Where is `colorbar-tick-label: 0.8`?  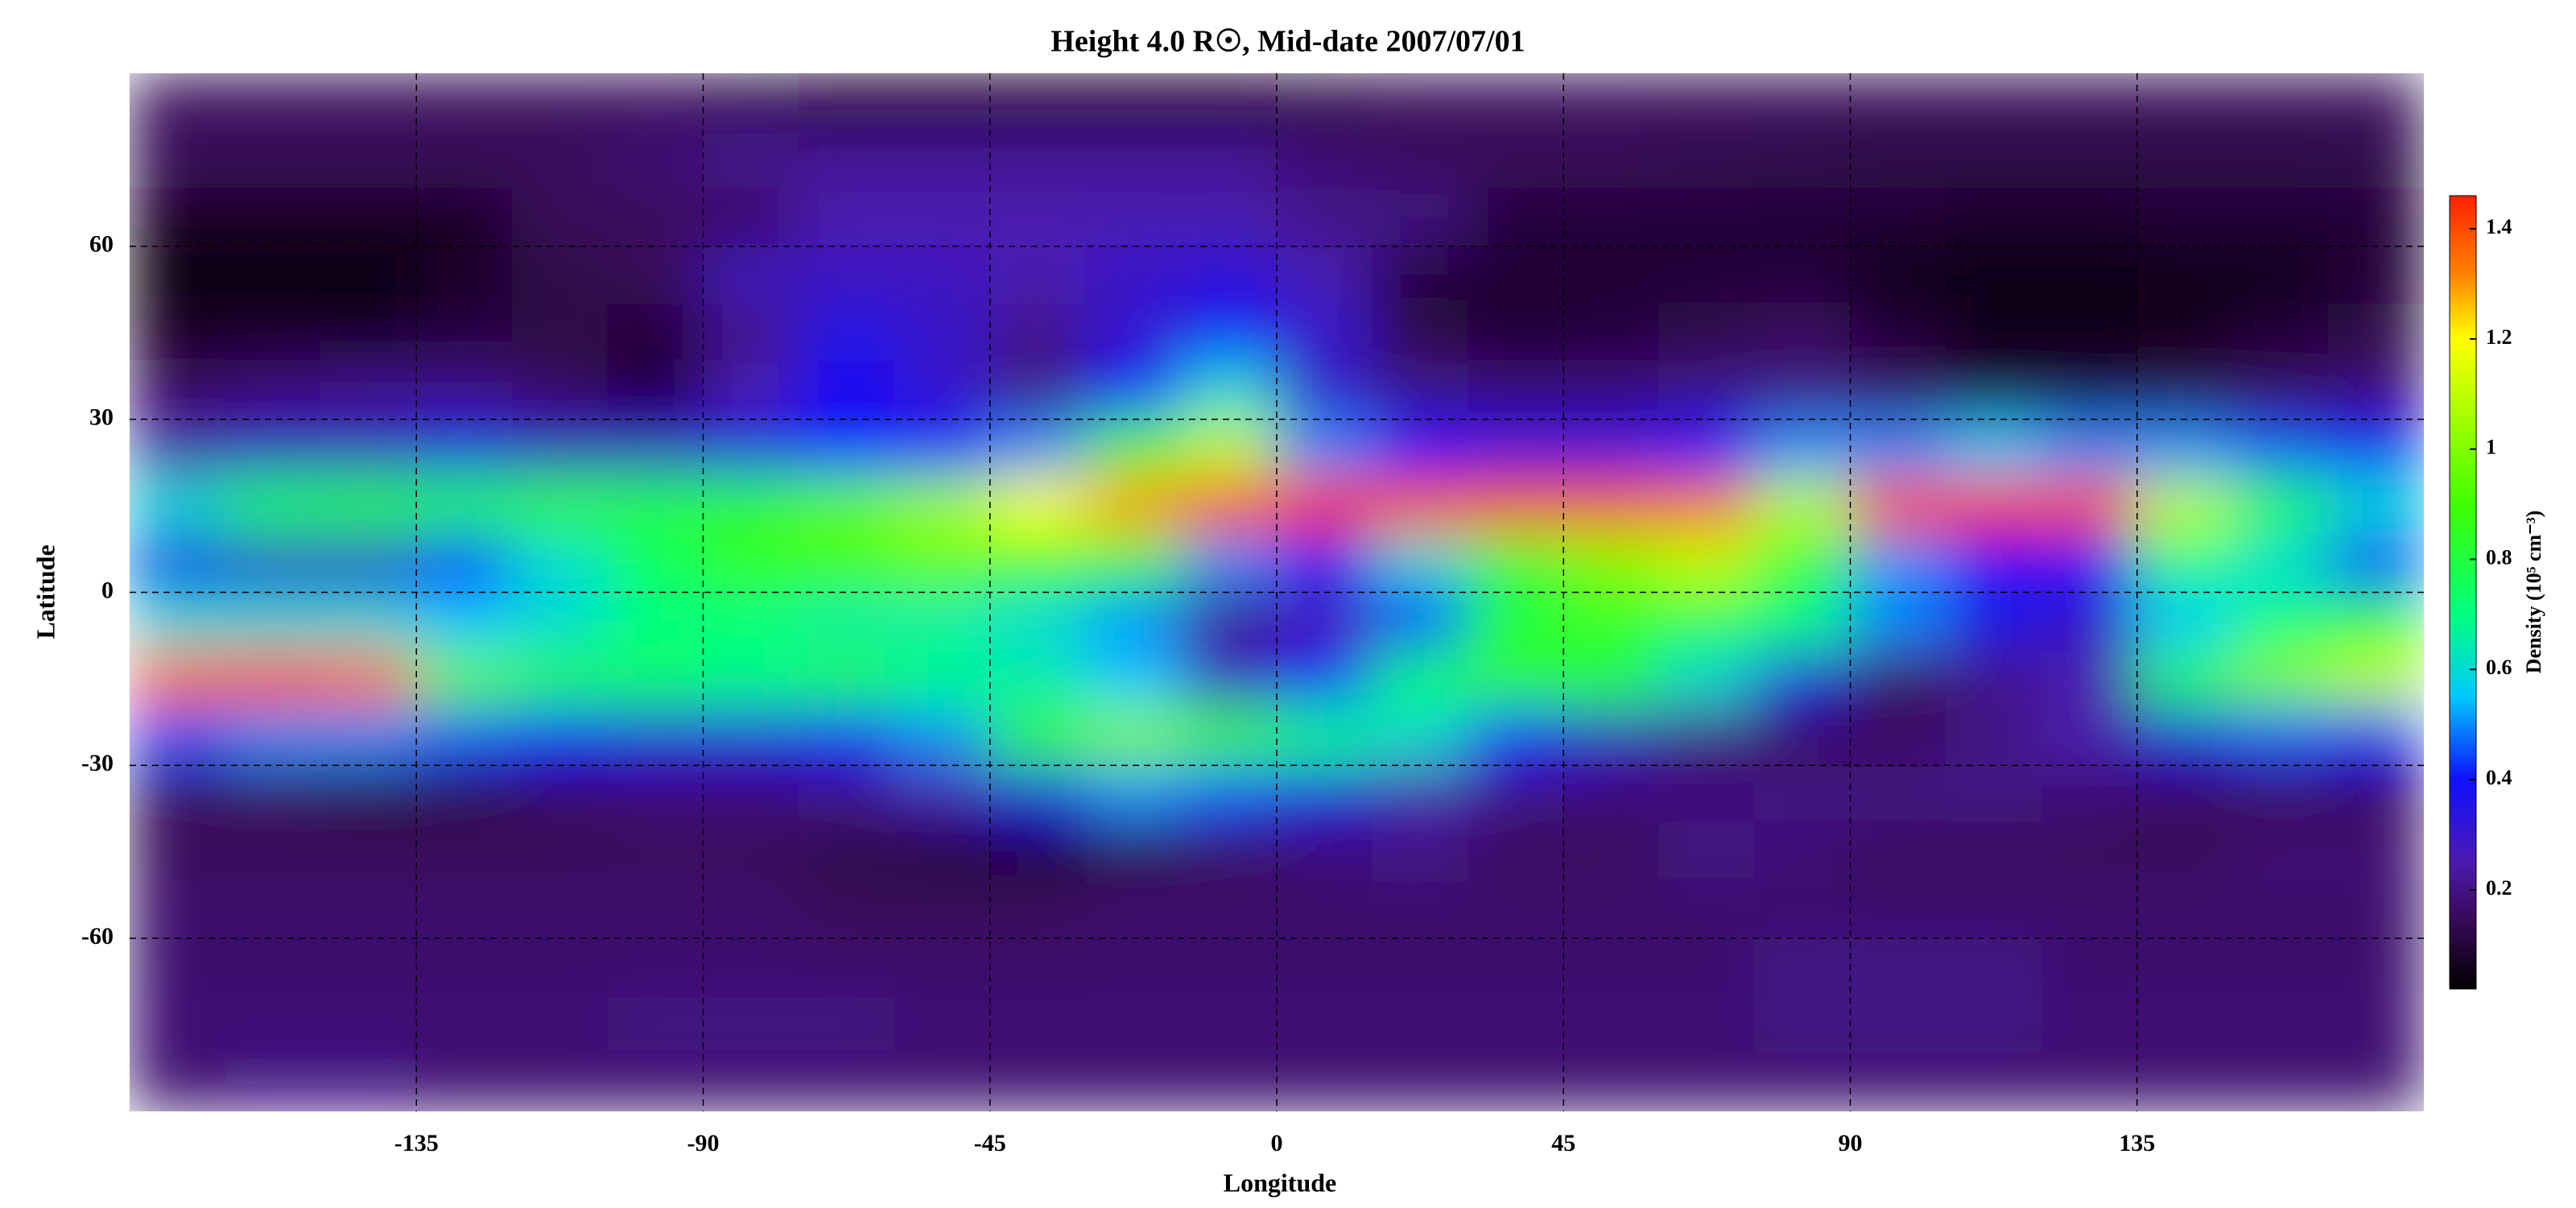 colorbar-tick-label: 0.8 is located at coordinates (2499, 557).